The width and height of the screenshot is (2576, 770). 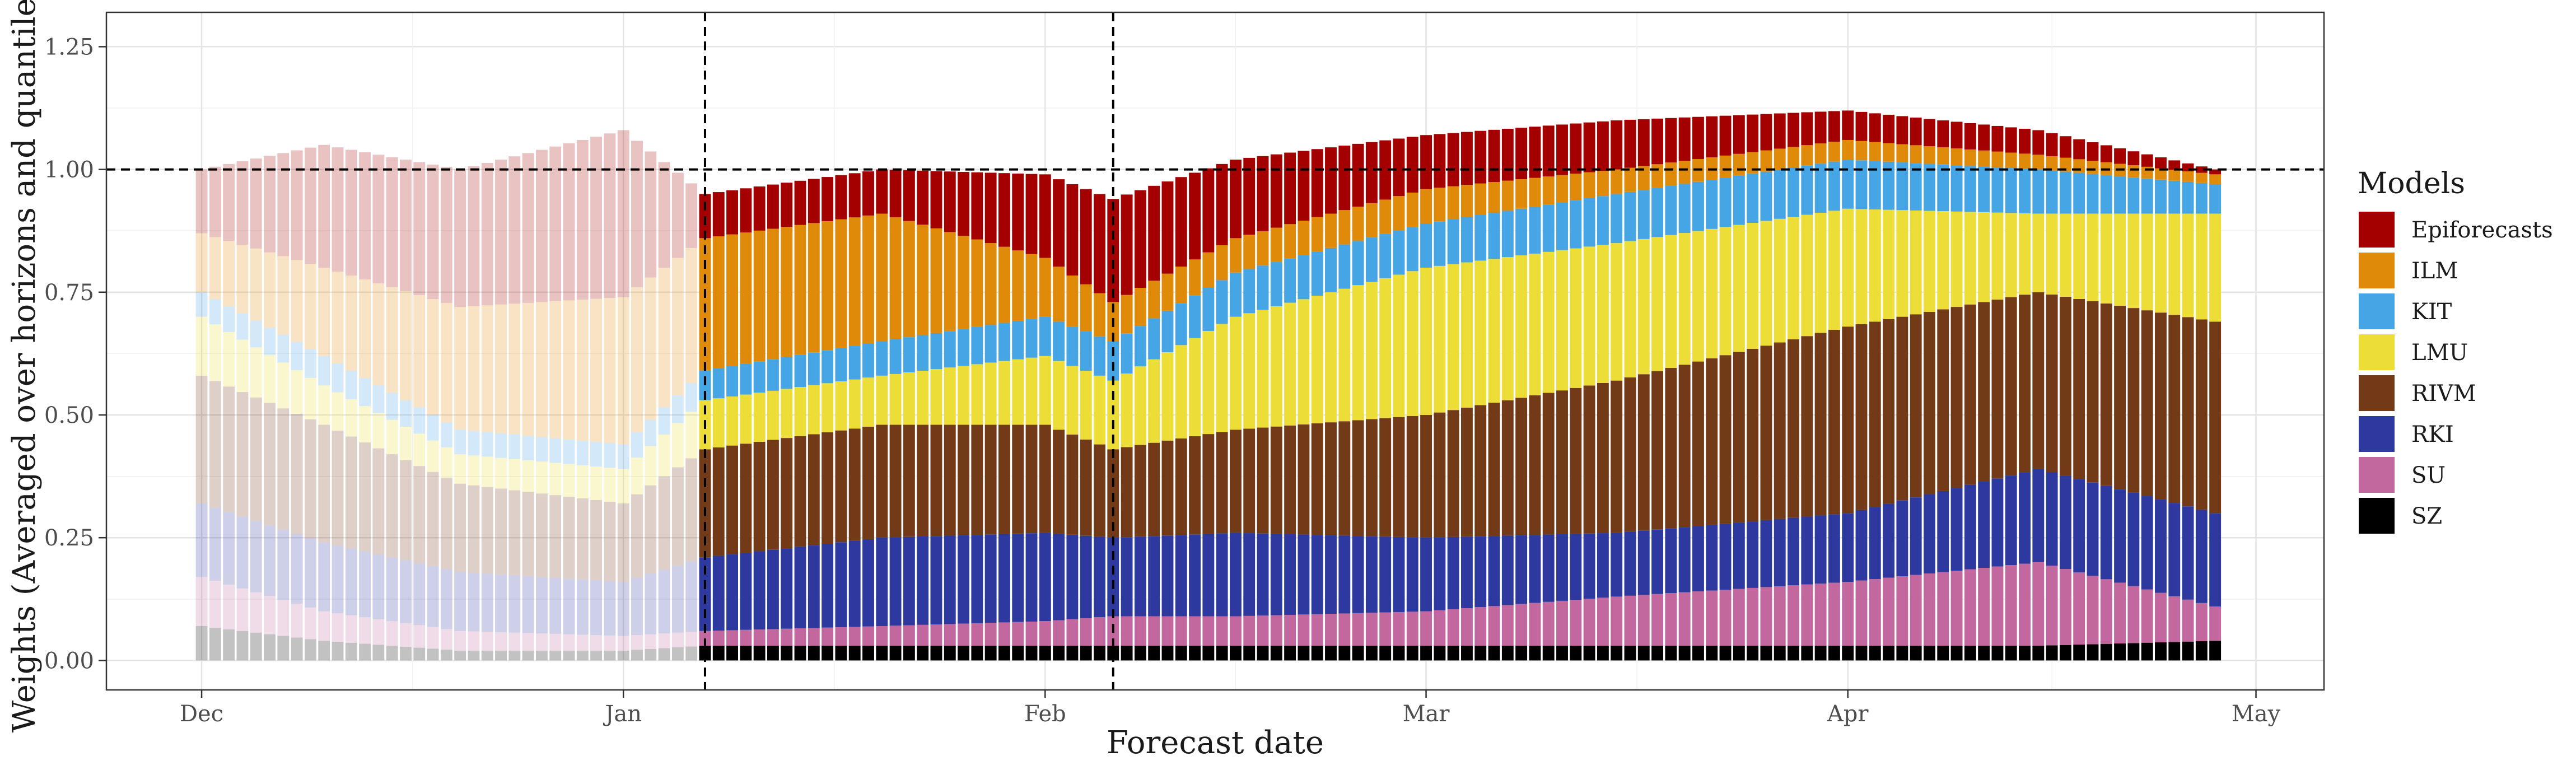 What do you see at coordinates (2377, 271) in the screenshot?
I see `legend-key-ilm` at bounding box center [2377, 271].